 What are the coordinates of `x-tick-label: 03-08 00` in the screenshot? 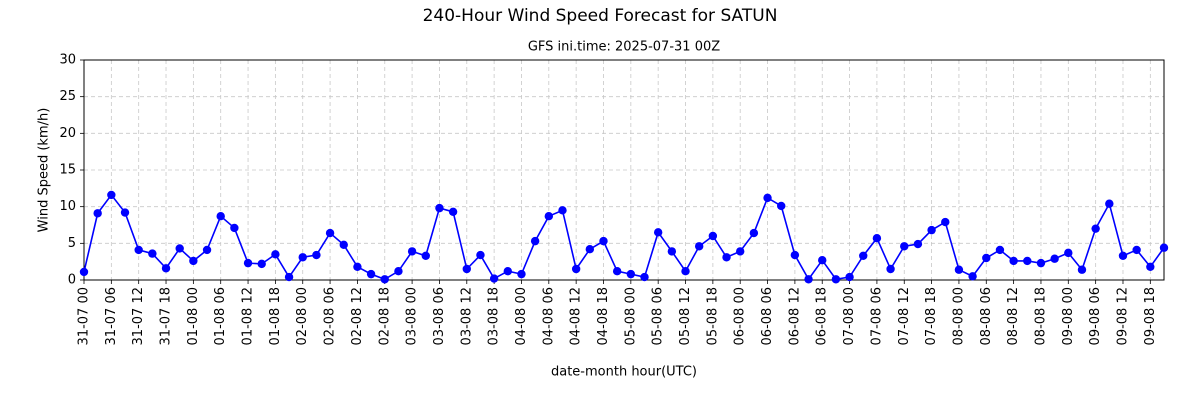 It's located at (412, 316).